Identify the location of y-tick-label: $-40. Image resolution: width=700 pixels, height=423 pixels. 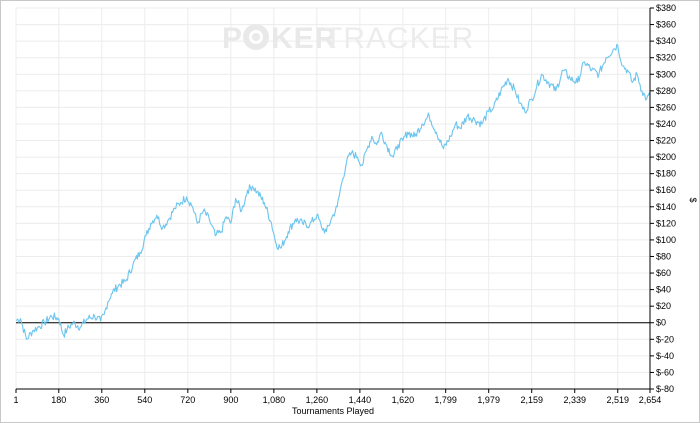
(665, 356).